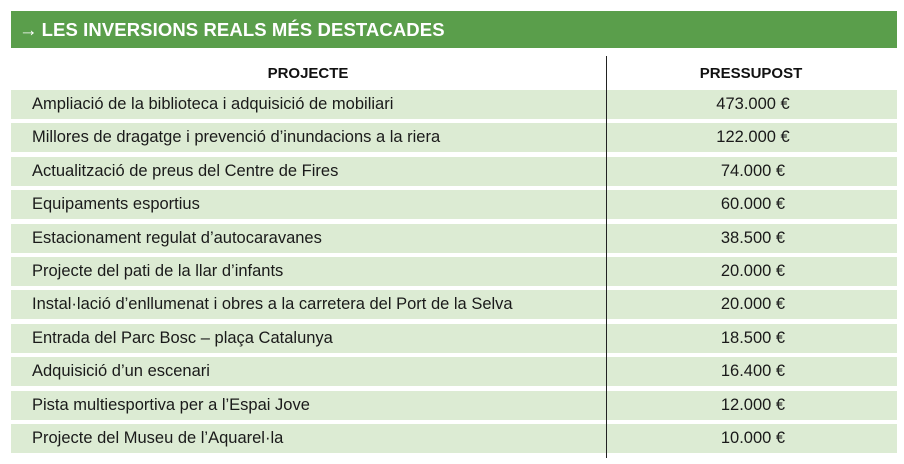 The height and width of the screenshot is (464, 904). What do you see at coordinates (243, 29) in the screenshot?
I see `banner-title: LES INVERSIONS REALS MÉS DESTACADES` at bounding box center [243, 29].